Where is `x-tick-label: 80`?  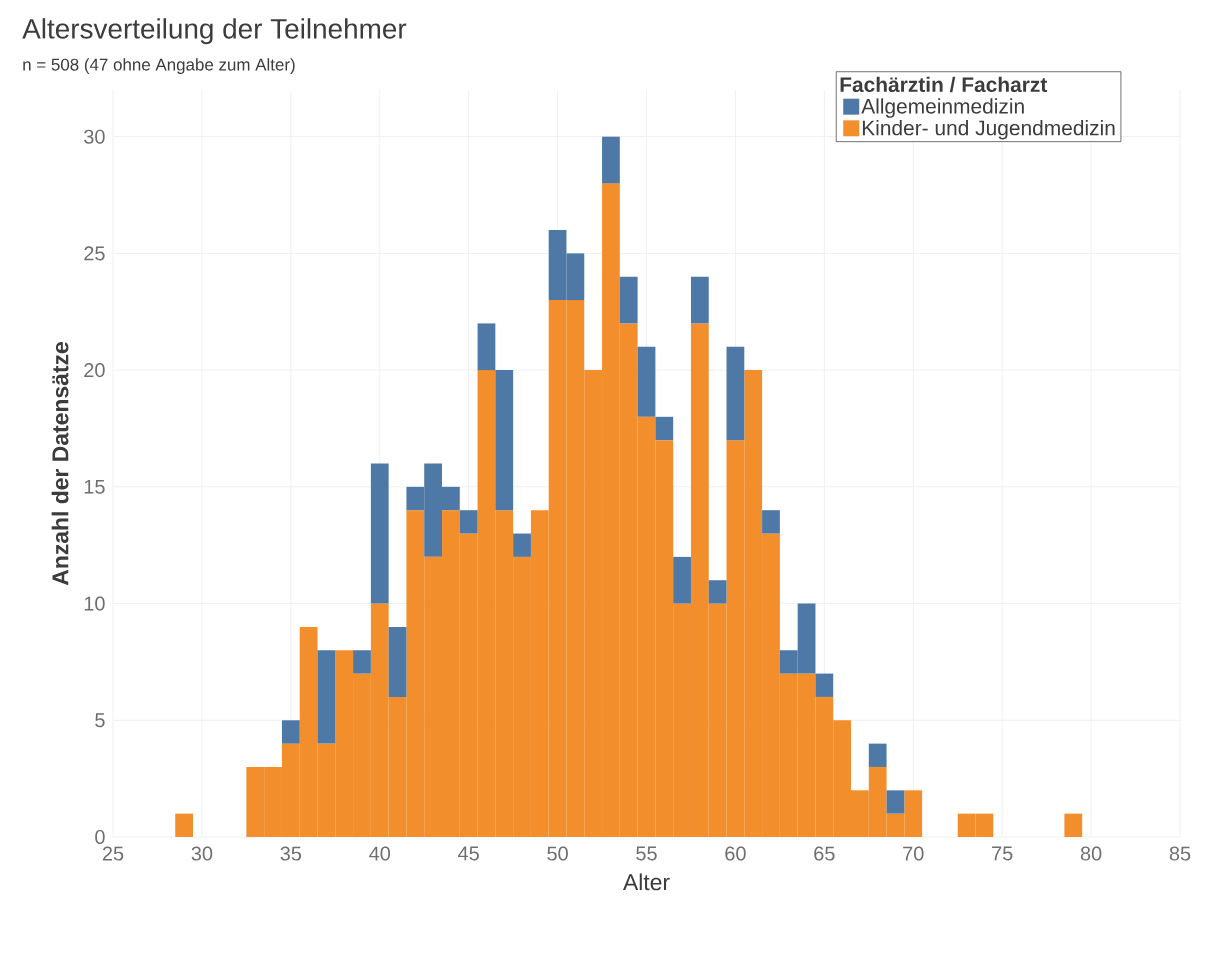
x-tick-label: 80 is located at coordinates (1091, 853).